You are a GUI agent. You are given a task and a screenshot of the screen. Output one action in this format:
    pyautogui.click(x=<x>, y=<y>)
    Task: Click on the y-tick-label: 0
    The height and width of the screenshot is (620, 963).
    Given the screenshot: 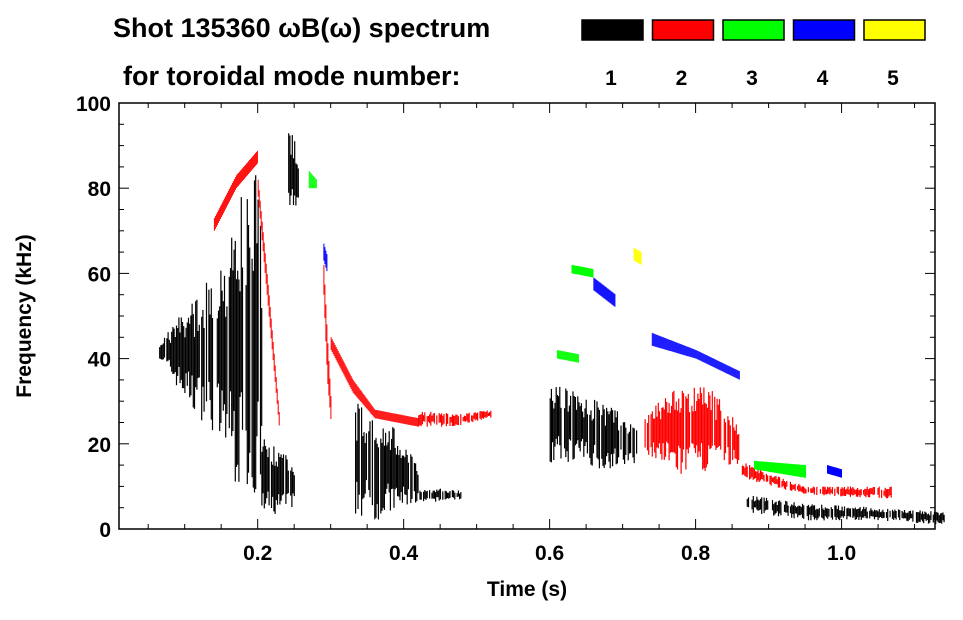 What is the action you would take?
    pyautogui.click(x=105, y=530)
    